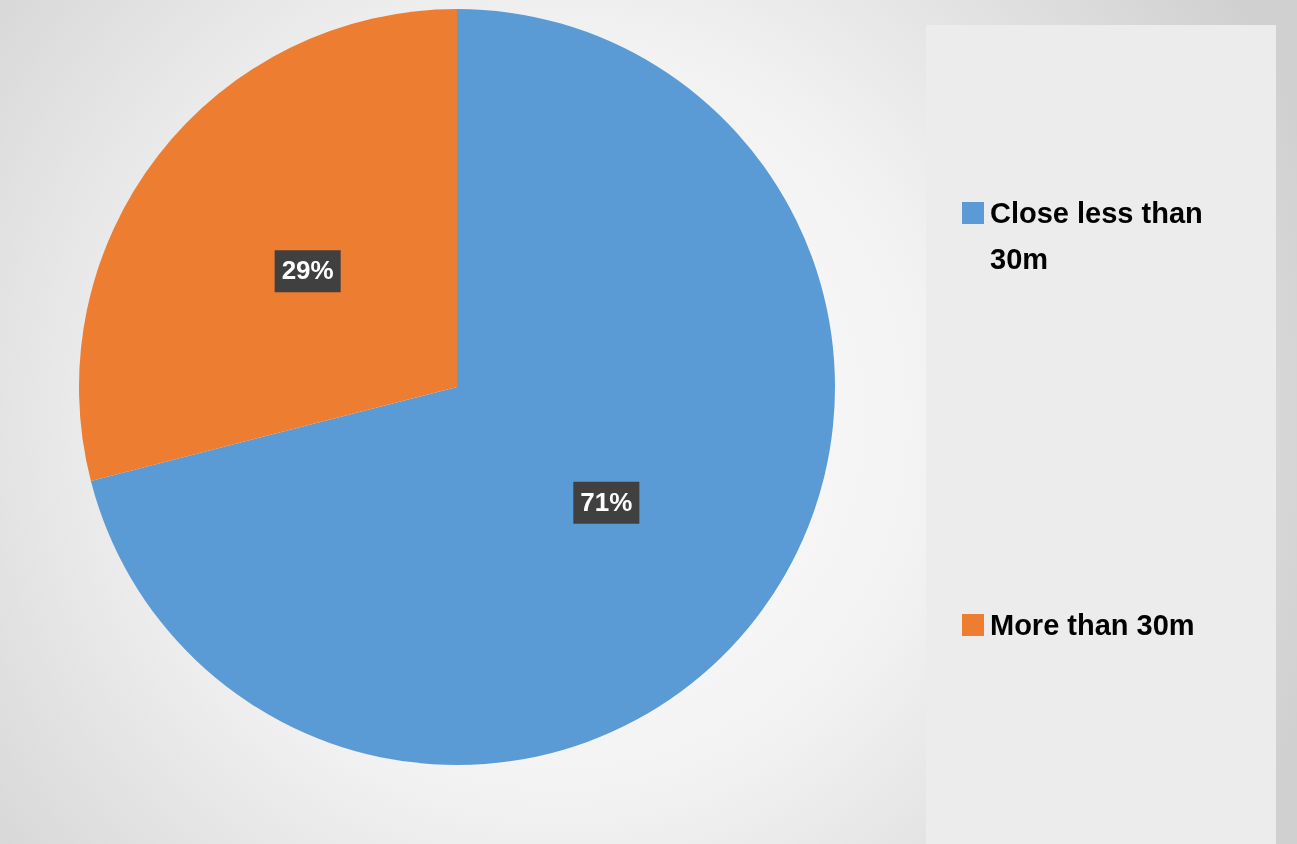 Image resolution: width=1297 pixels, height=844 pixels. I want to click on data-label: 29%, so click(307, 270).